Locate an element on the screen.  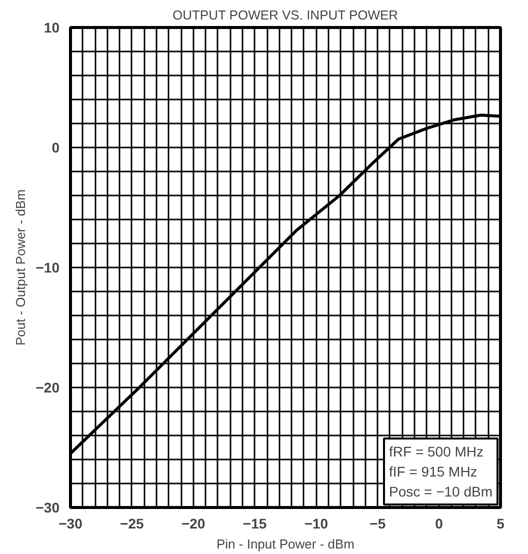
annotation: Posc = −10 dBm is located at coordinates (440, 492).